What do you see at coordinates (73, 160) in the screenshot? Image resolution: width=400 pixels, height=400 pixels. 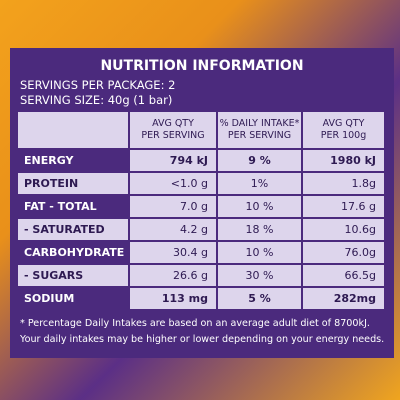 I see `nutrient-name: ENERGY` at bounding box center [73, 160].